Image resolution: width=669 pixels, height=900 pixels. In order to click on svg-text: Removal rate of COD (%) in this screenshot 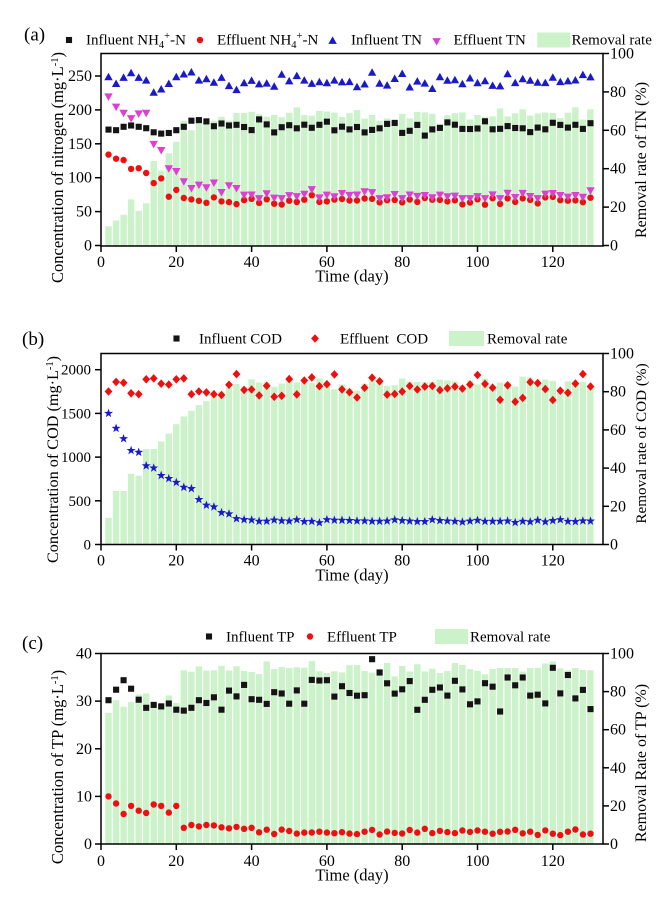, I will do `click(641, 443)`.